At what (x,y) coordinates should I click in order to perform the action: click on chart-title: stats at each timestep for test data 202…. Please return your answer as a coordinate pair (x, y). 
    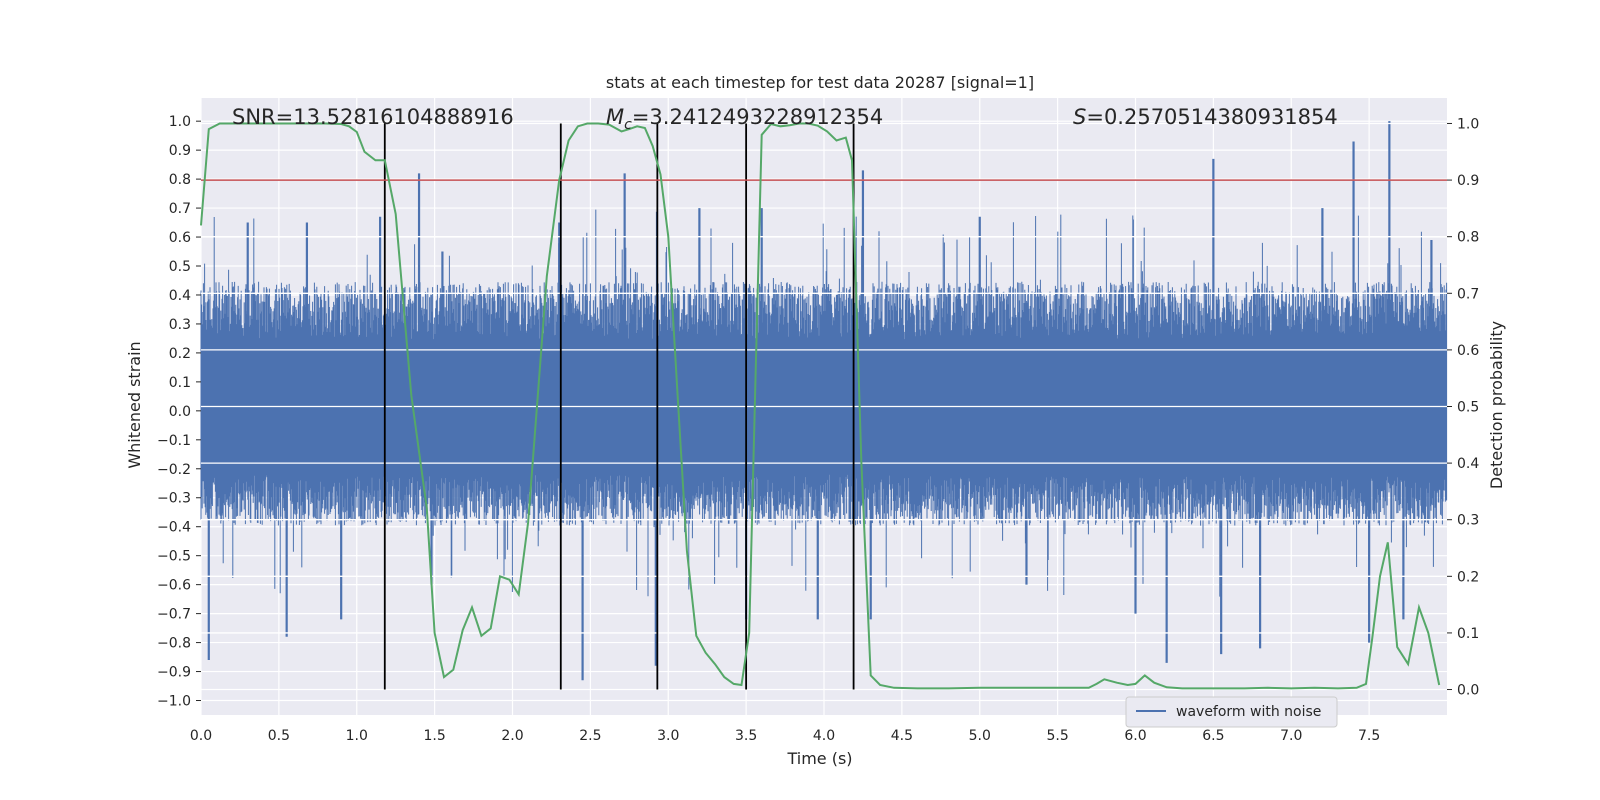
    Looking at the image, I should click on (820, 82).